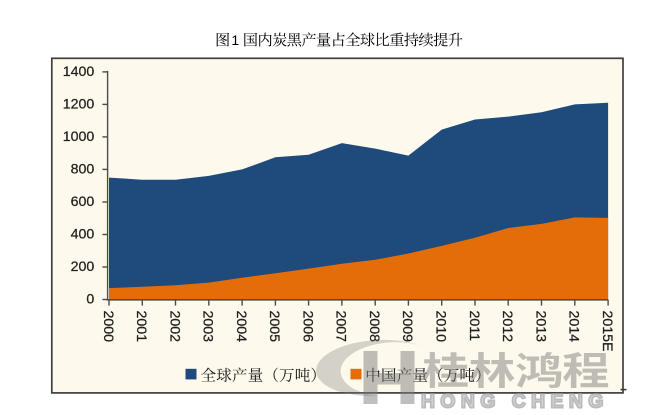 This screenshot has width=660, height=415. What do you see at coordinates (90, 300) in the screenshot?
I see `svg-text: 0` at bounding box center [90, 300].